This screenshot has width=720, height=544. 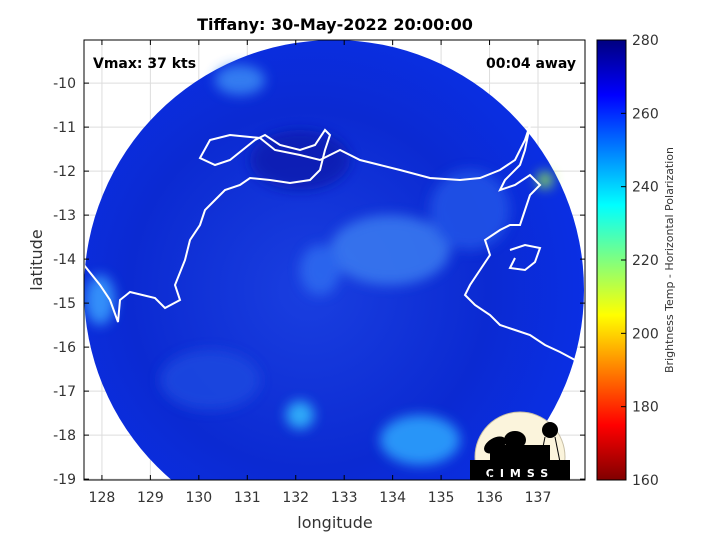 I want to click on y-tick-label: -12, so click(x=64, y=172).